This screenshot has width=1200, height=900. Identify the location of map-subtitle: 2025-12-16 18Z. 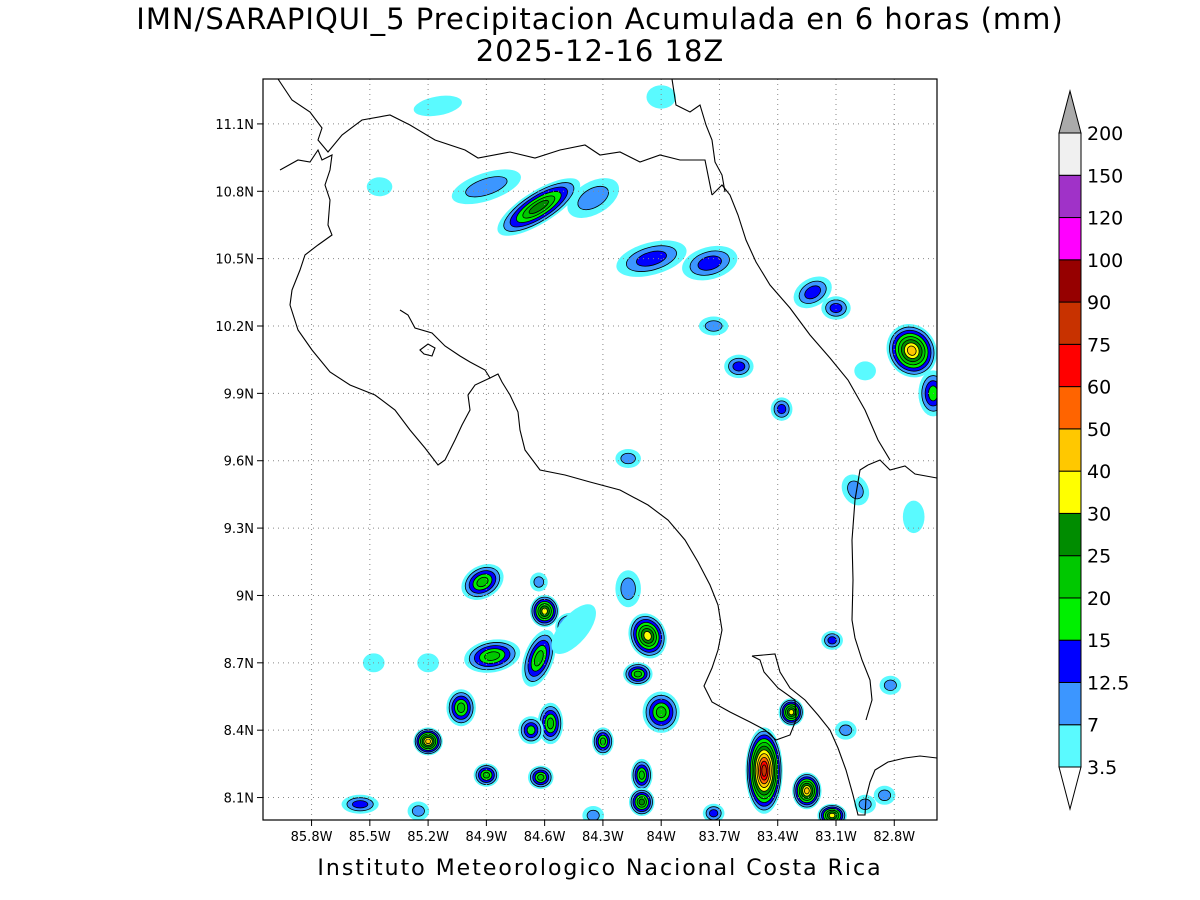
(600, 51).